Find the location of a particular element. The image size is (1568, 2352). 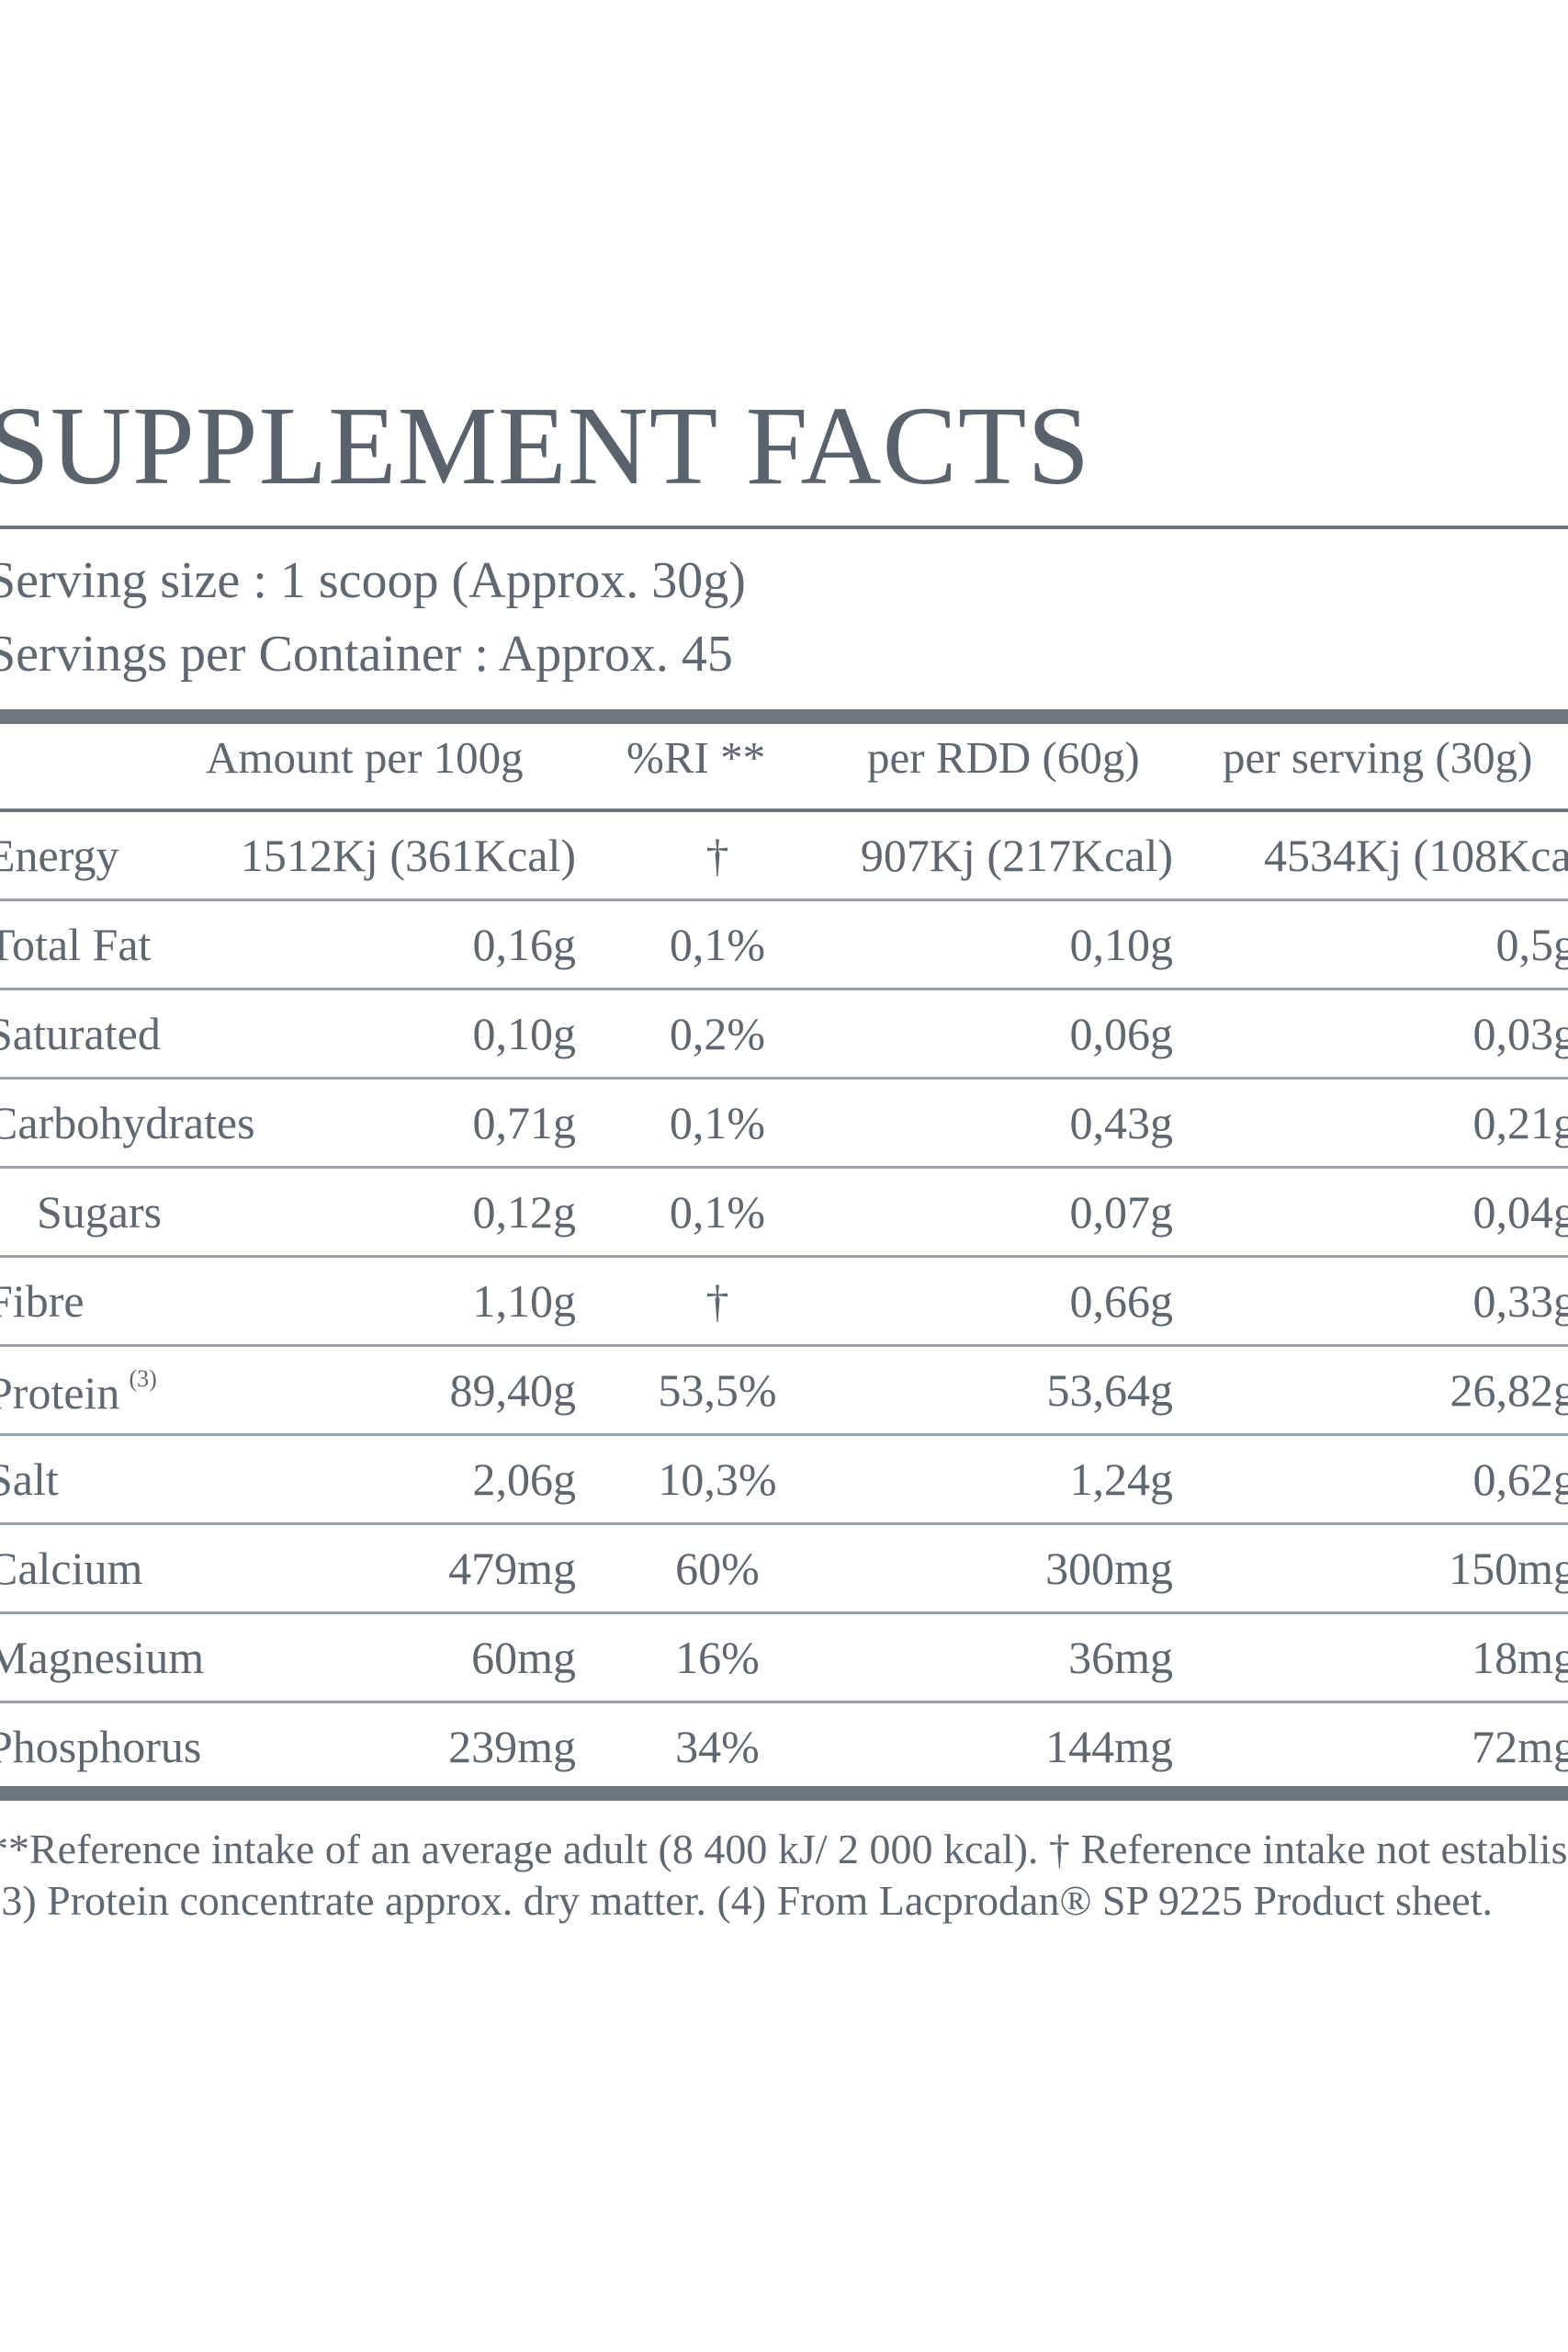

table-row: Salt 2,06g 10,3% 1,24g 0,62g is located at coordinates (784, 1480).